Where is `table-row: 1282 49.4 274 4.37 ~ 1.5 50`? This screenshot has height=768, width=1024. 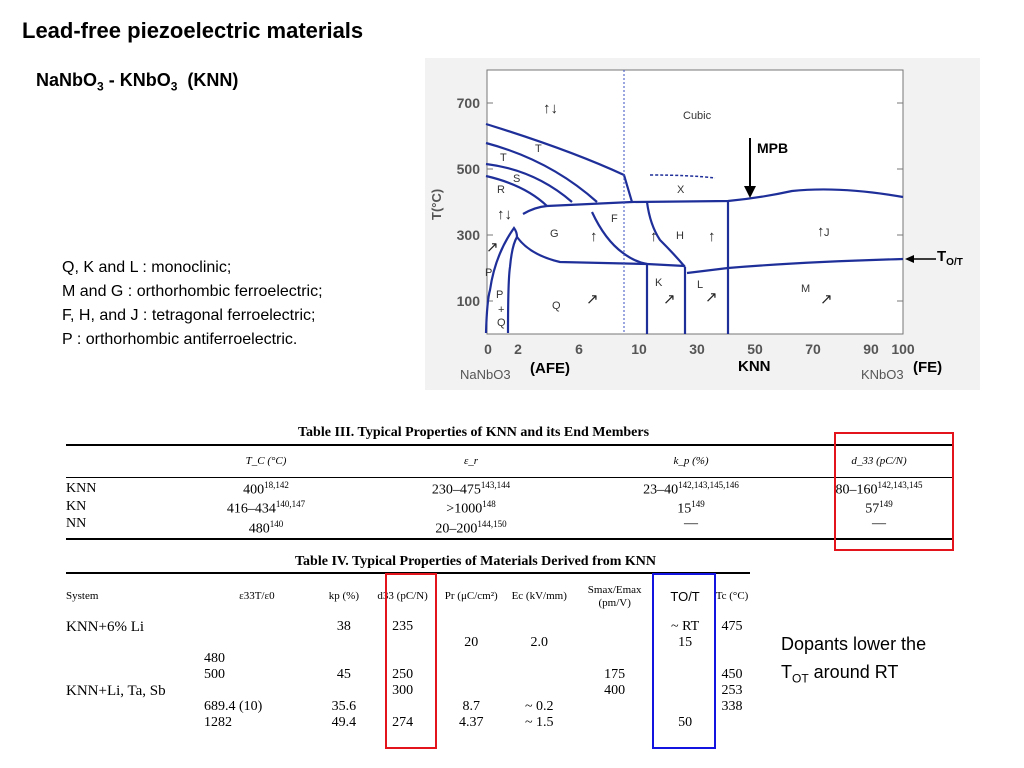 table-row: 1282 49.4 274 4.37 ~ 1.5 50 is located at coordinates (408, 723).